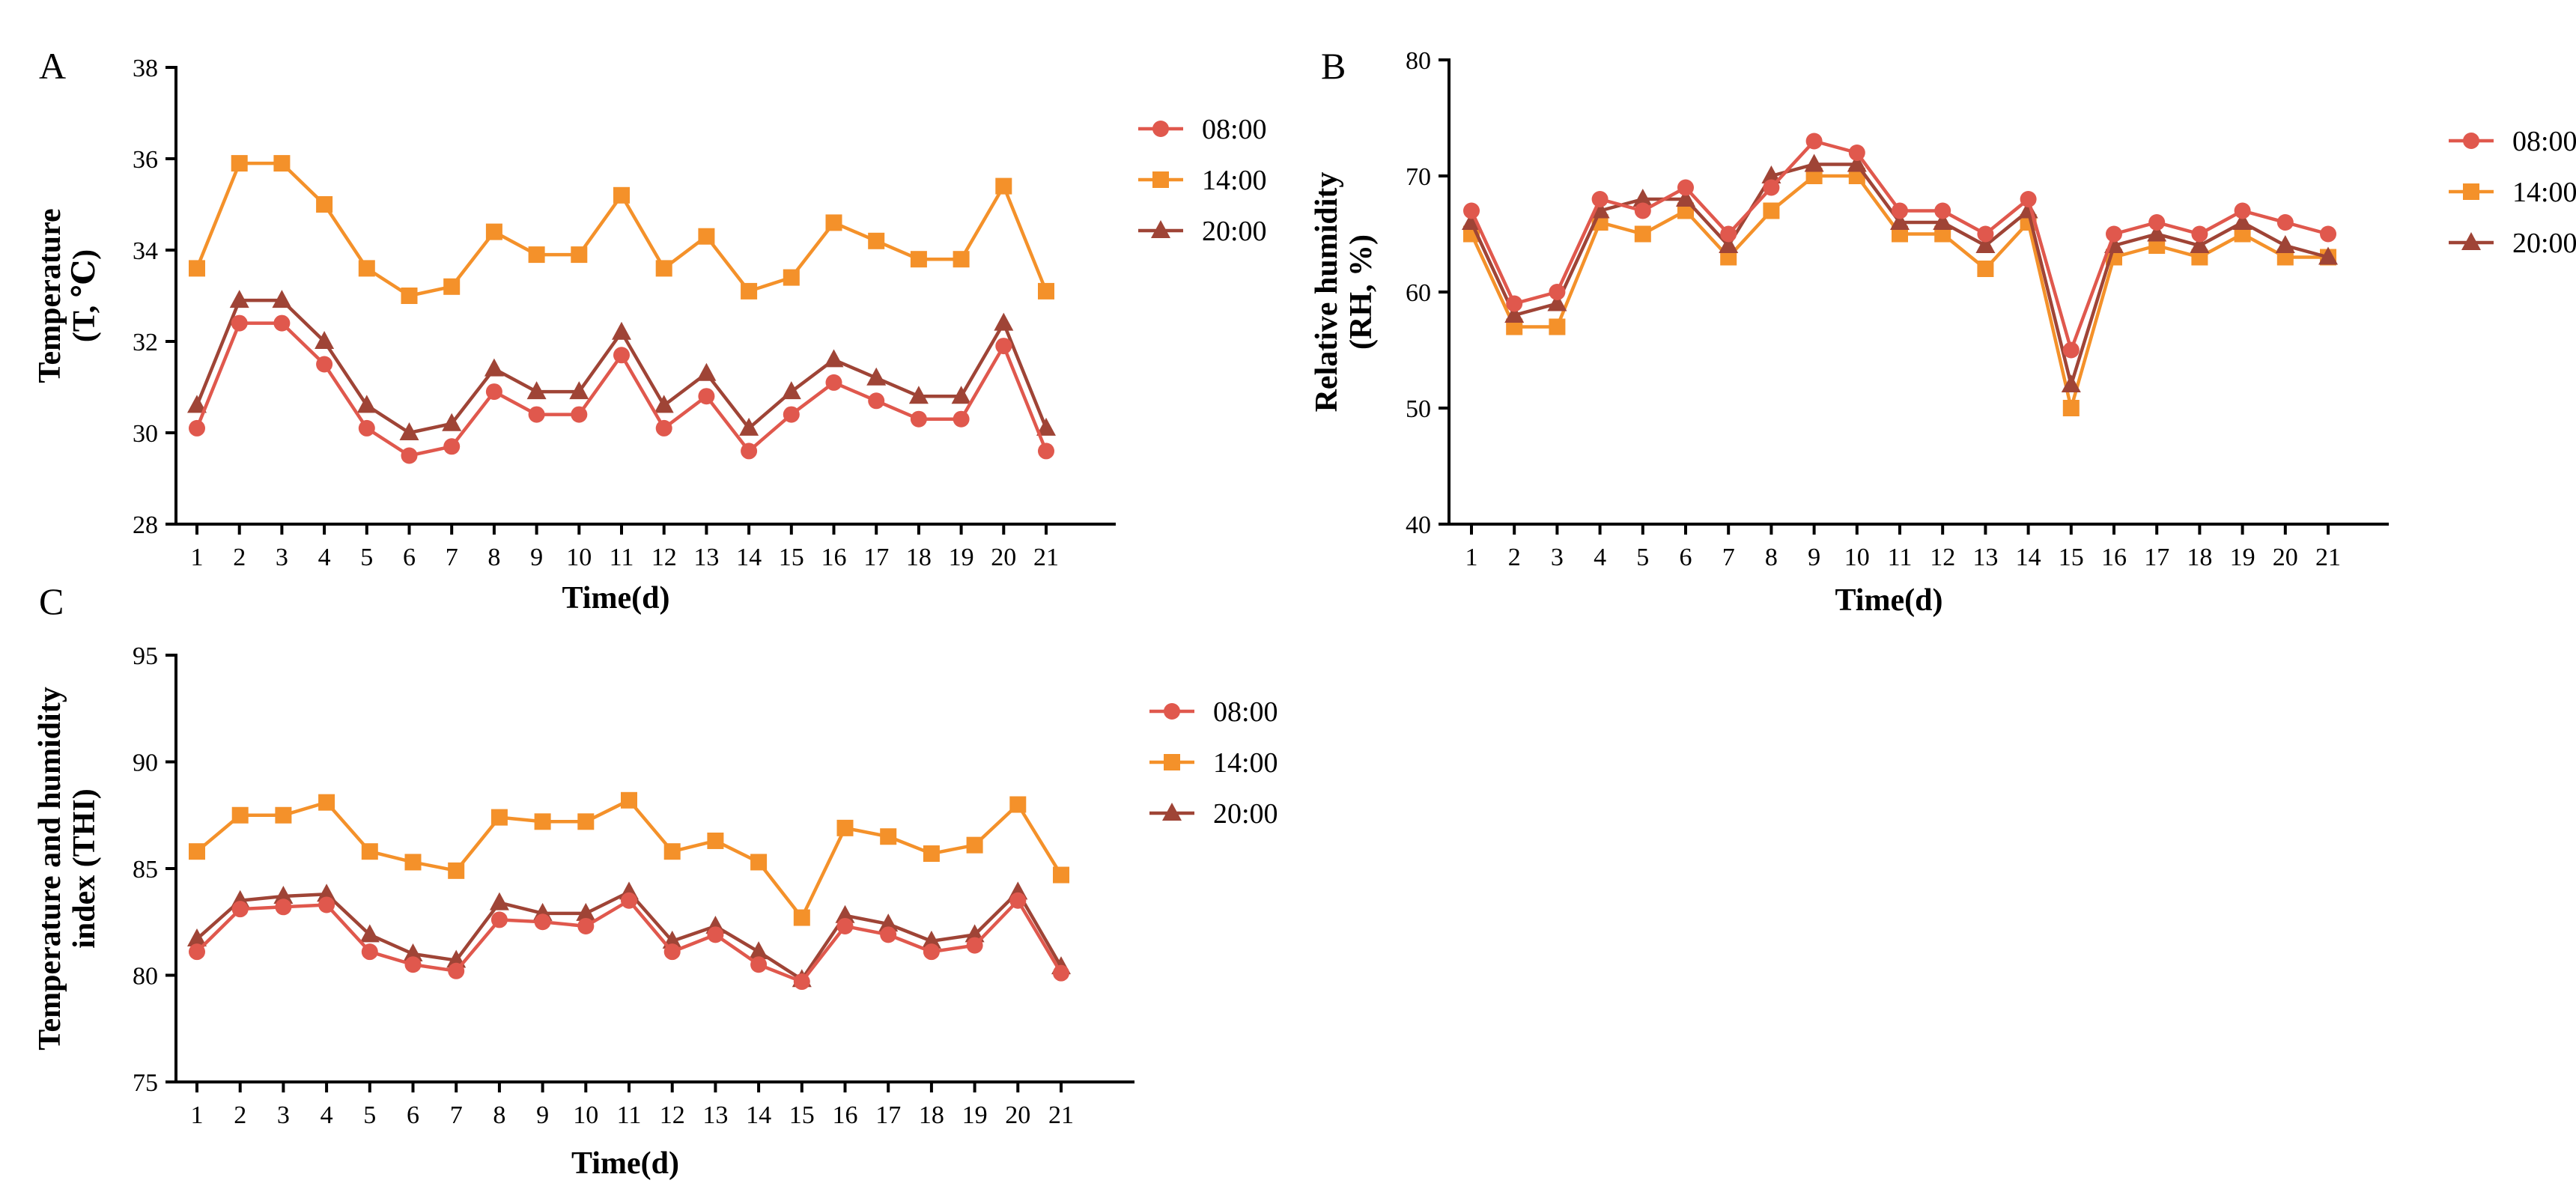  I want to click on panel-c-point-2000-d3, so click(283, 895).